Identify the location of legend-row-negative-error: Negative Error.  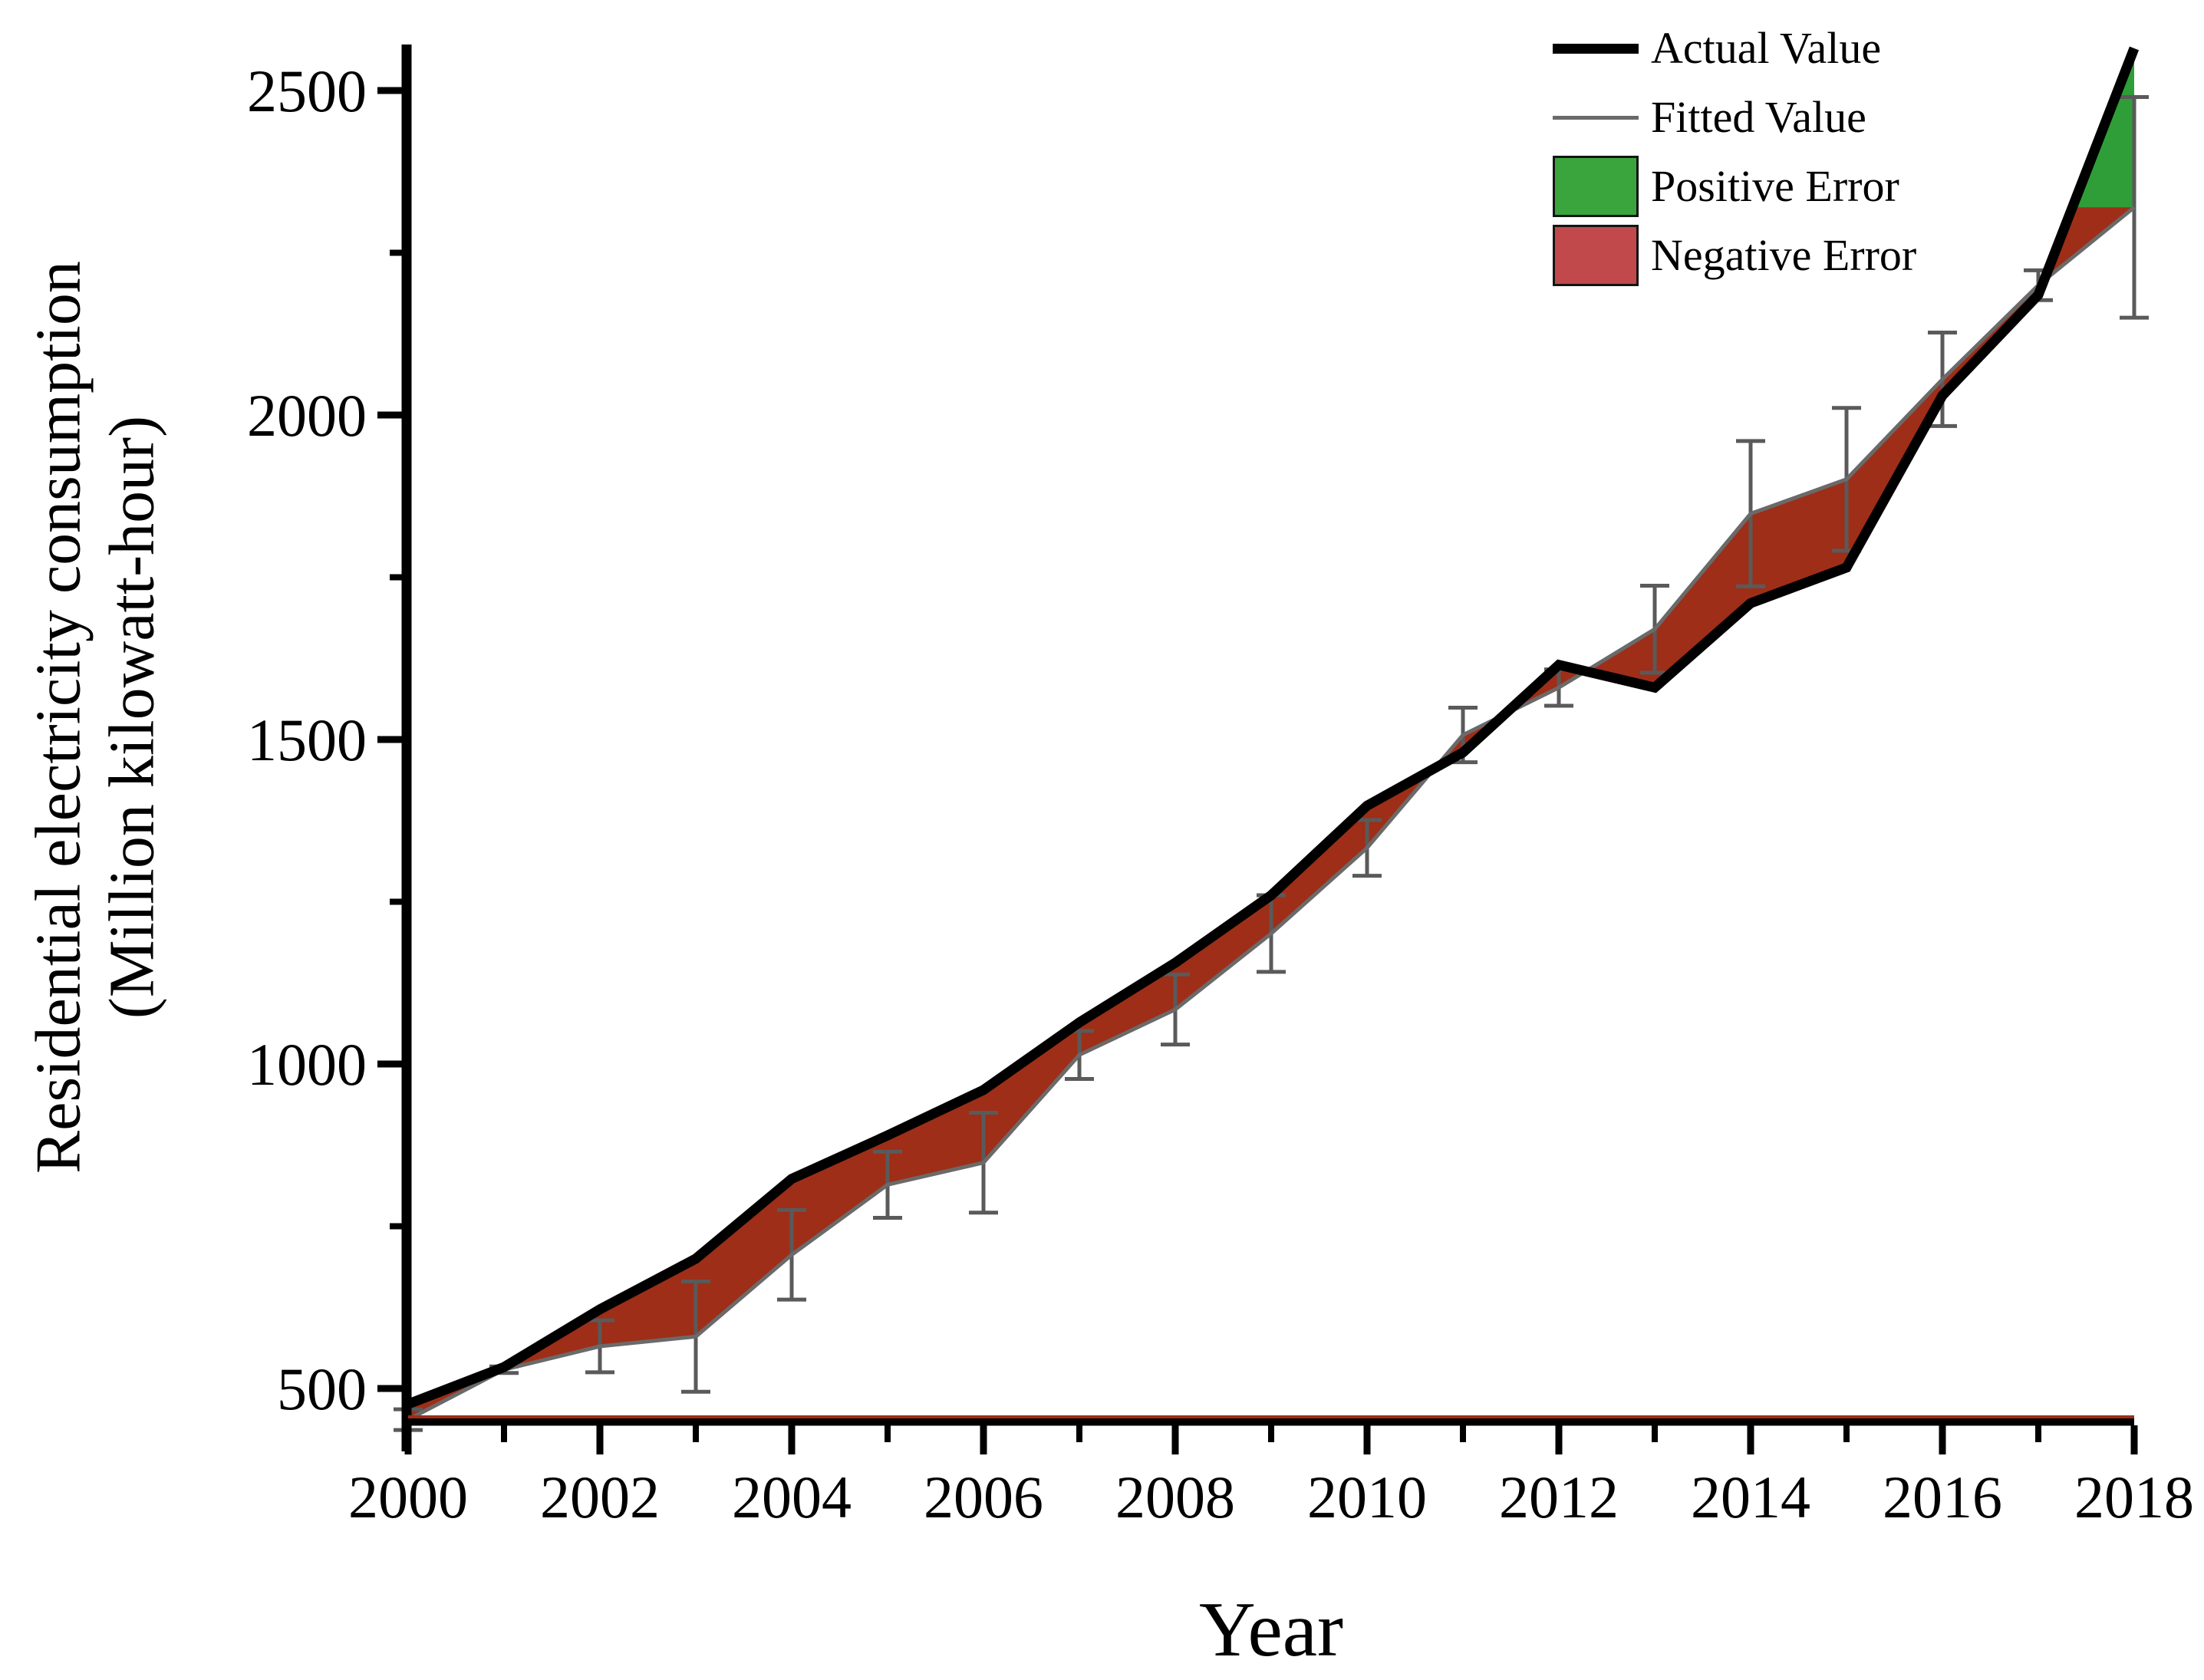
(1734, 255).